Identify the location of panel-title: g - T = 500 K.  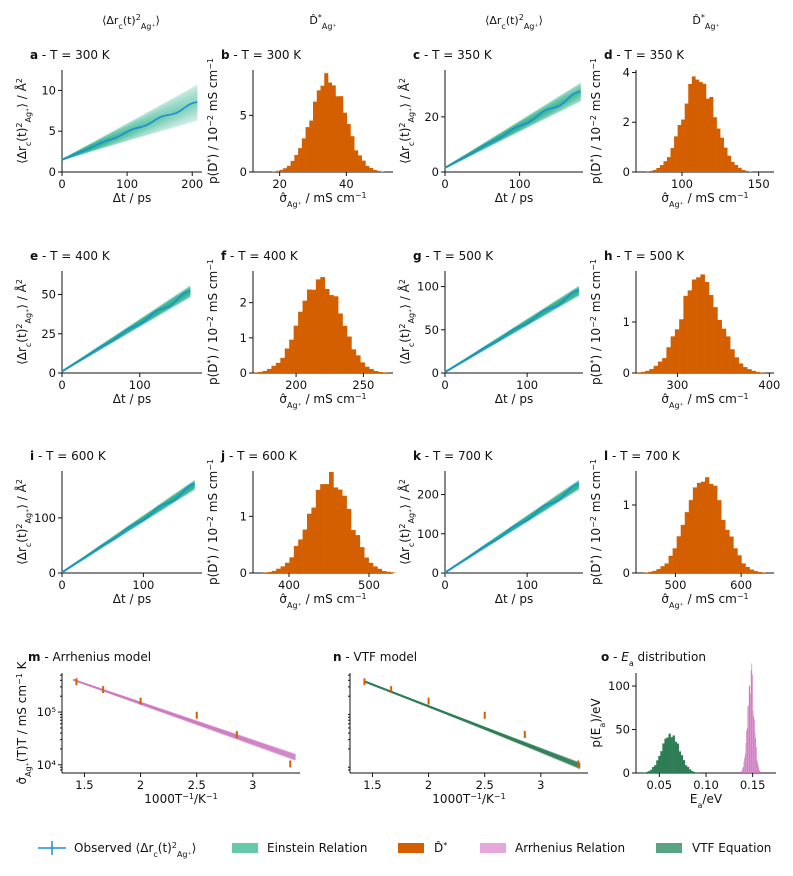
(453, 256).